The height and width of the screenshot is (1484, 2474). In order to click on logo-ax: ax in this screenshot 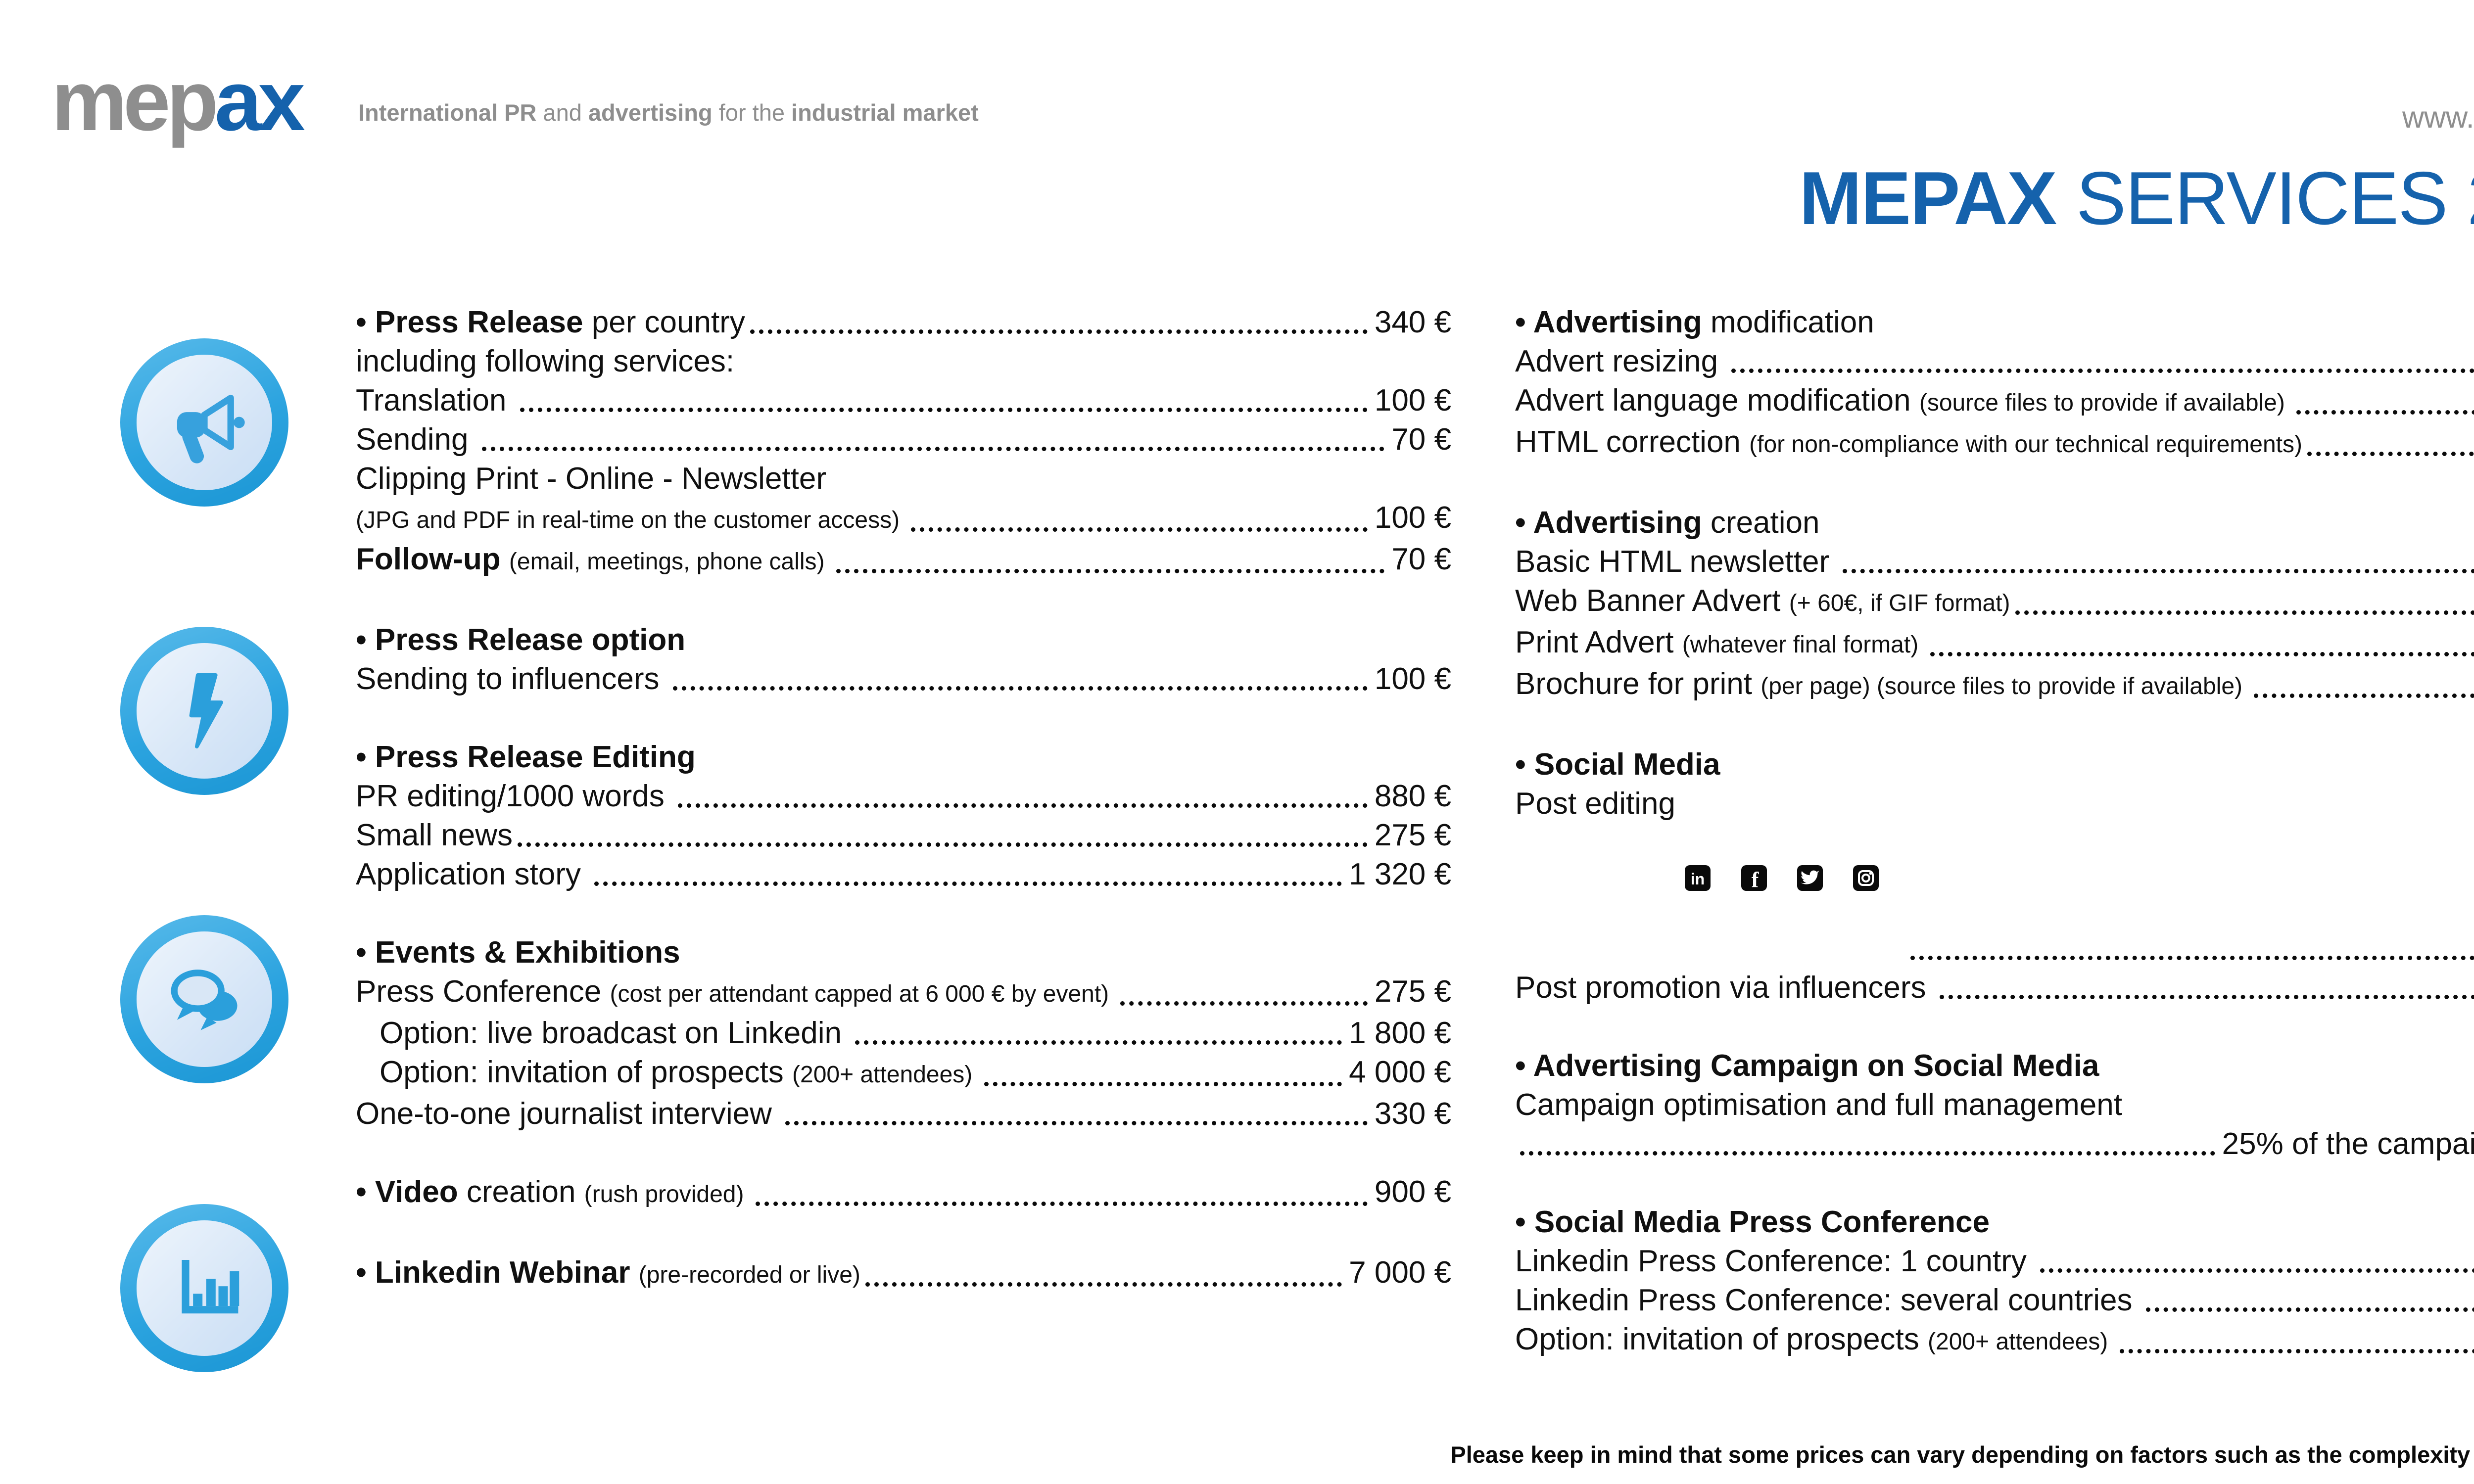, I will do `click(259, 100)`.